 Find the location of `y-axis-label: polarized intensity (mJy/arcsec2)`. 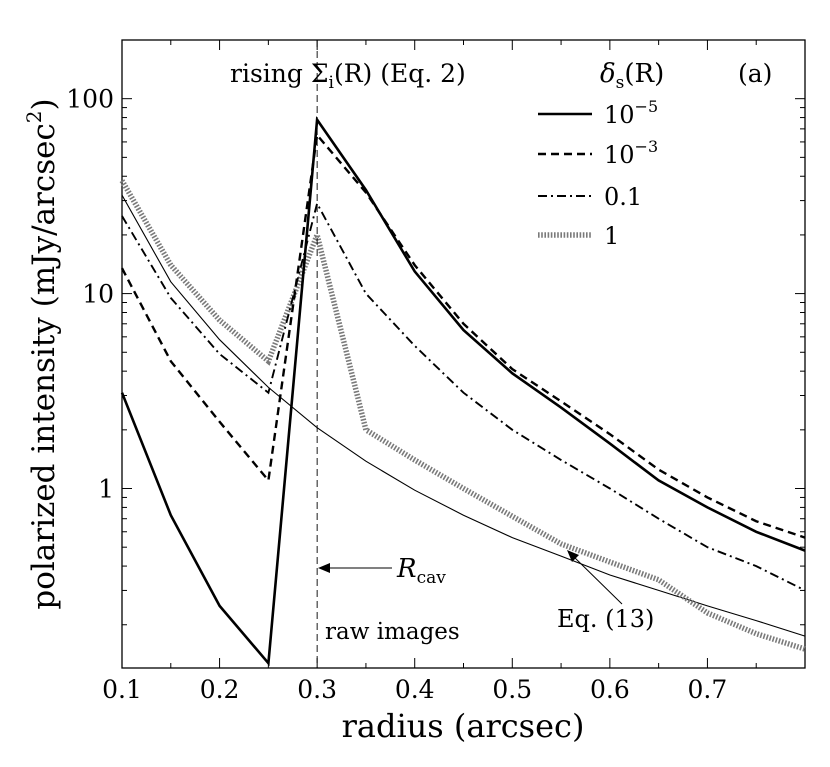

y-axis-label: polarized intensity (mJy/arcsec2) is located at coordinates (42, 353).